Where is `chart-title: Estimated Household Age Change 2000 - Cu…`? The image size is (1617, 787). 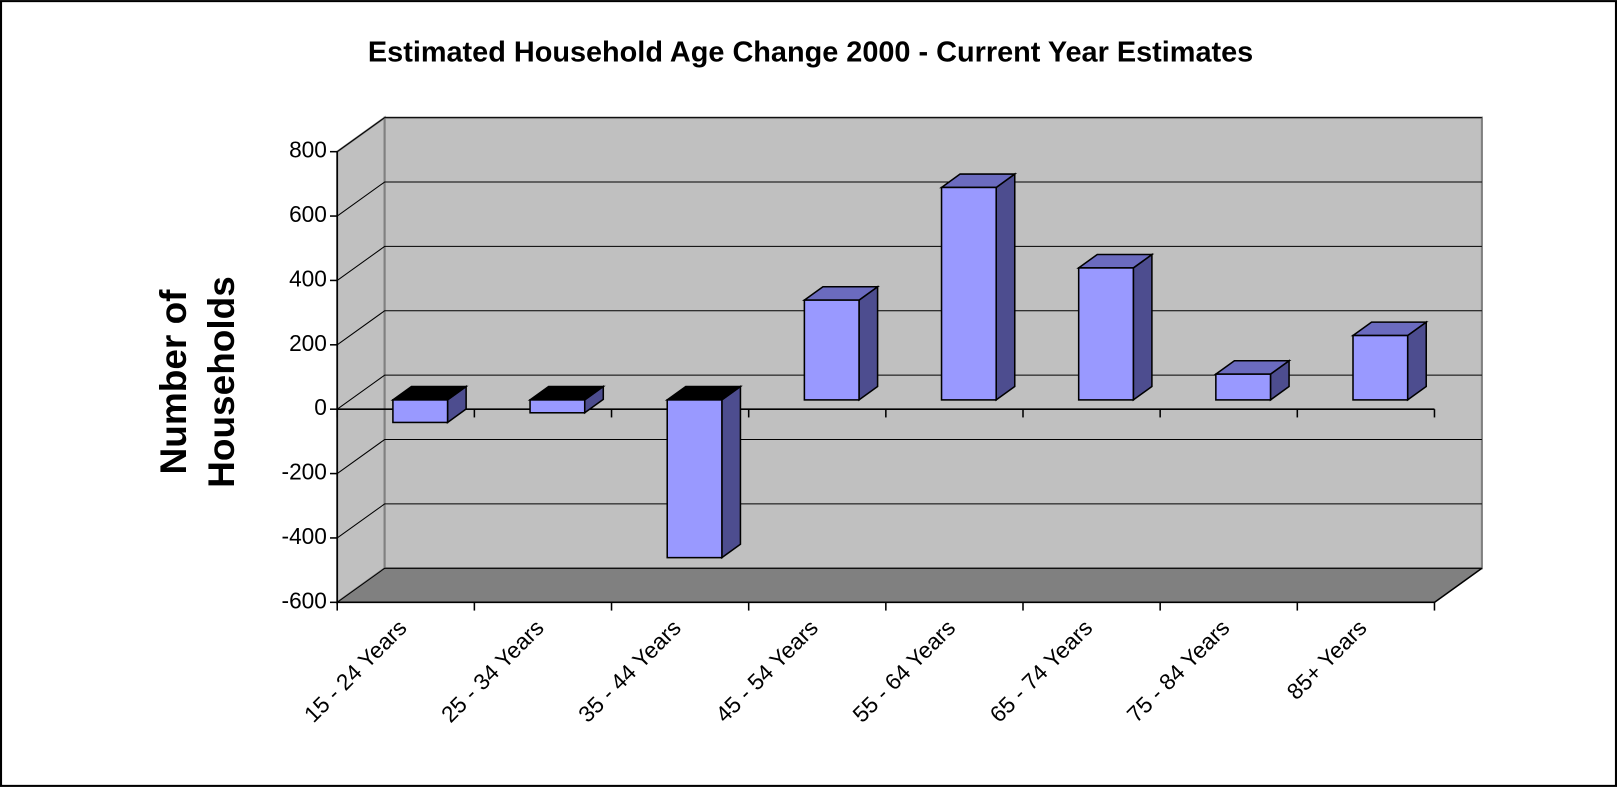
chart-title: Estimated Household Age Change 2000 - Cu… is located at coordinates (810, 52).